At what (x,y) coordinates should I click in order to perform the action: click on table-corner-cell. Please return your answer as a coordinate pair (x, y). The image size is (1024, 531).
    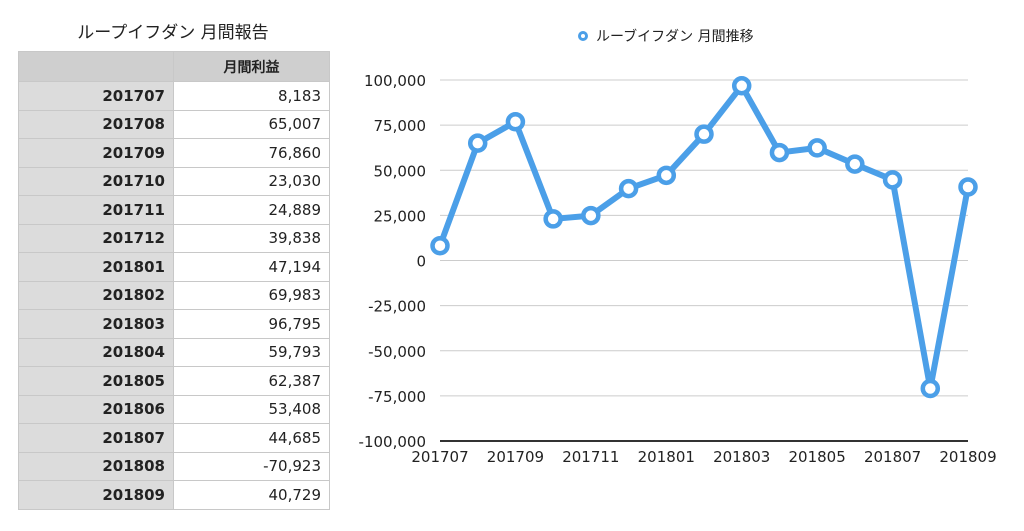
    Looking at the image, I should click on (96, 66).